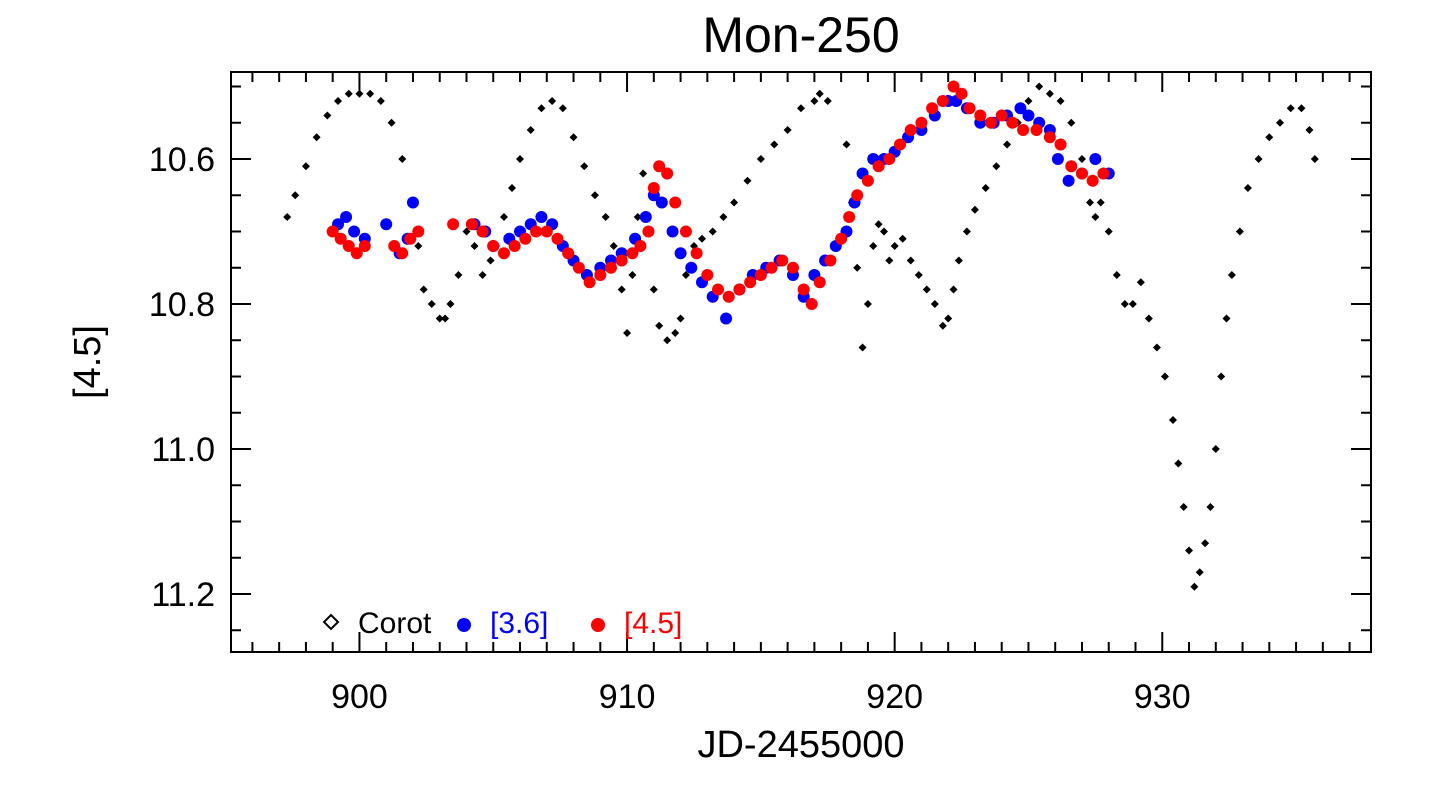  I want to click on x-tick-label: 910, so click(627, 697).